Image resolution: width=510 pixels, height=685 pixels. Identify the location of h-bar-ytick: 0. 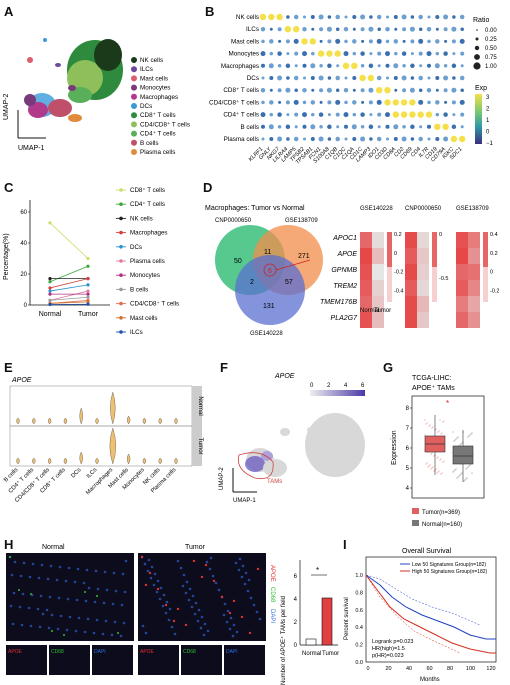
(296, 646).